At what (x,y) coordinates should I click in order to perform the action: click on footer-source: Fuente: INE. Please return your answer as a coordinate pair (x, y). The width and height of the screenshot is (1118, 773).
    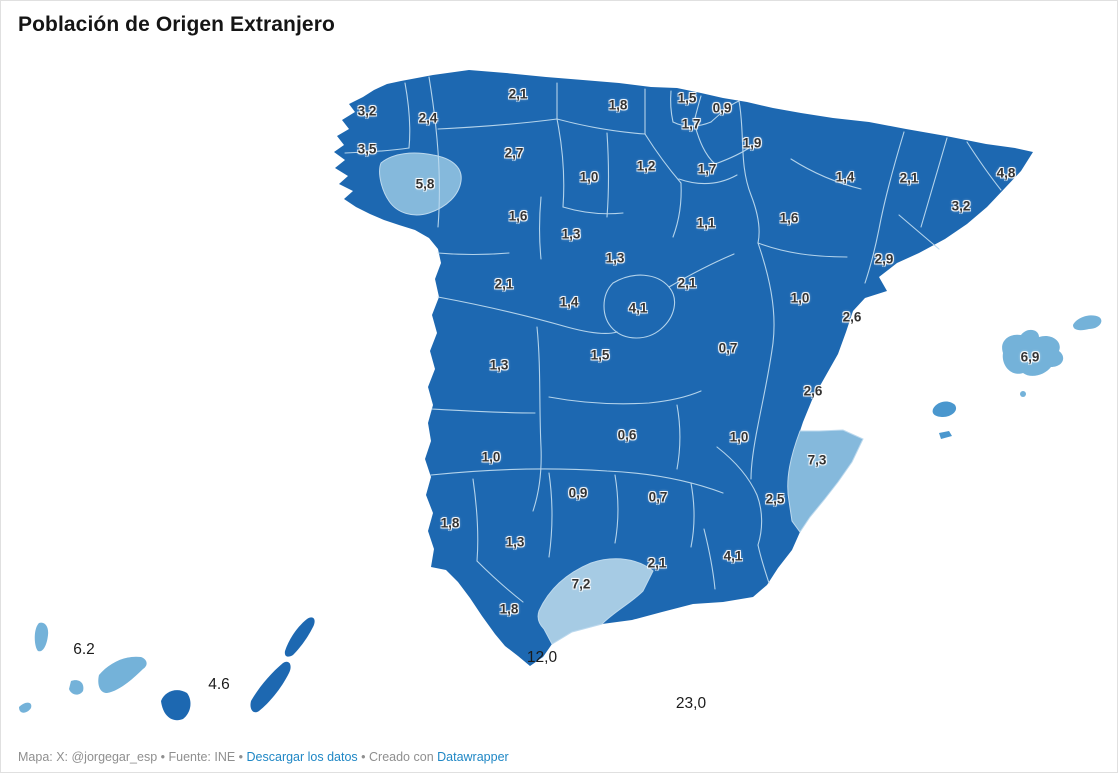
    Looking at the image, I should click on (202, 757).